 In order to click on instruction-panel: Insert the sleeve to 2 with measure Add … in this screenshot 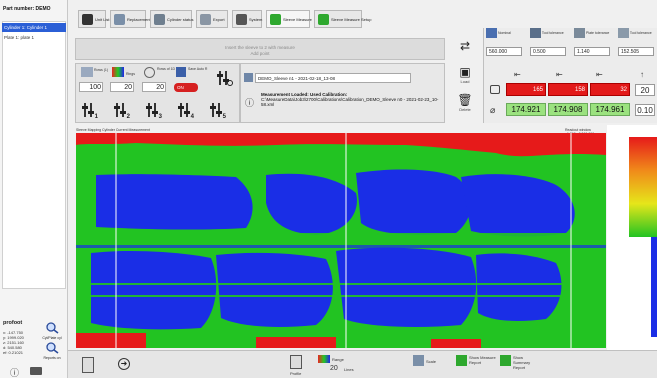, I will do `click(260, 49)`.